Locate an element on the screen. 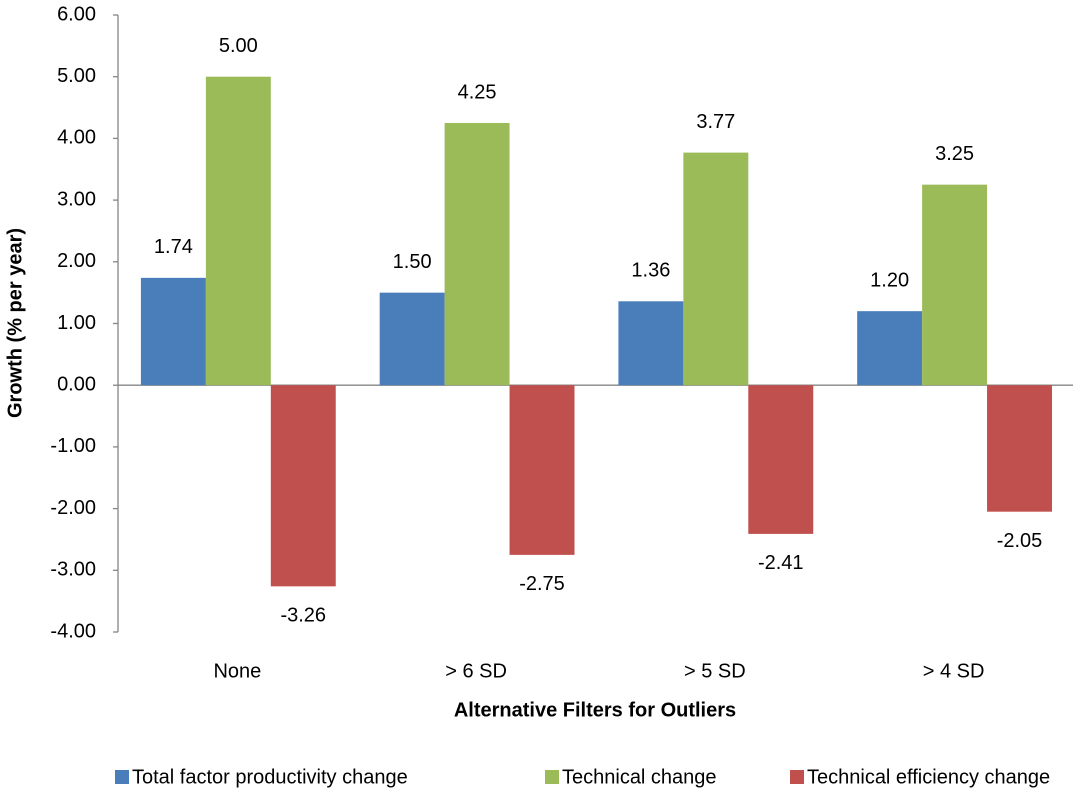 The height and width of the screenshot is (797, 1087). x-tick-label: > 4 SD is located at coordinates (954, 671).